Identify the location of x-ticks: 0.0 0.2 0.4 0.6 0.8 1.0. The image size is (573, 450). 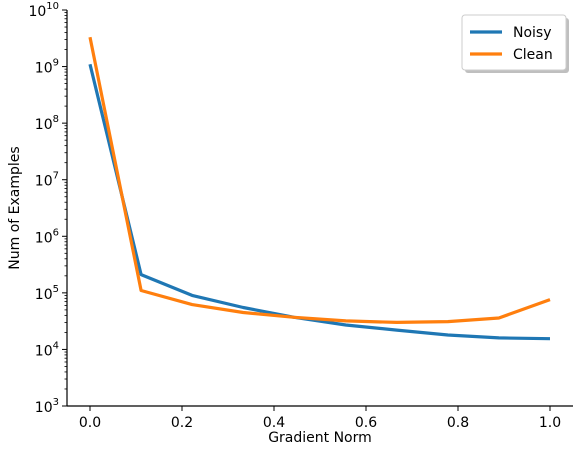
(320, 418).